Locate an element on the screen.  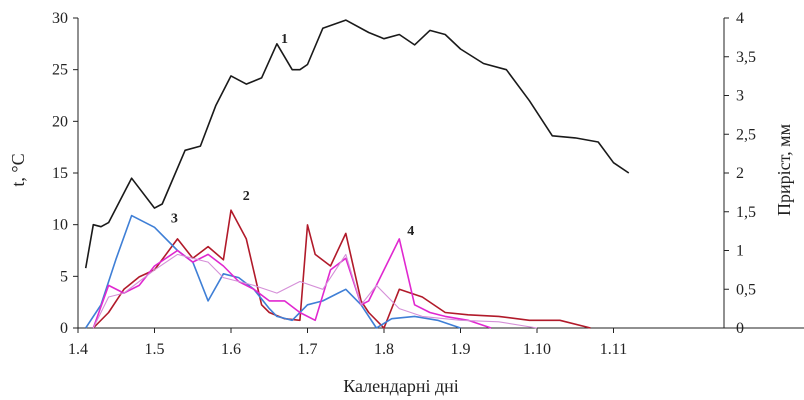
x-tick-label: 1.8 is located at coordinates (384, 349).